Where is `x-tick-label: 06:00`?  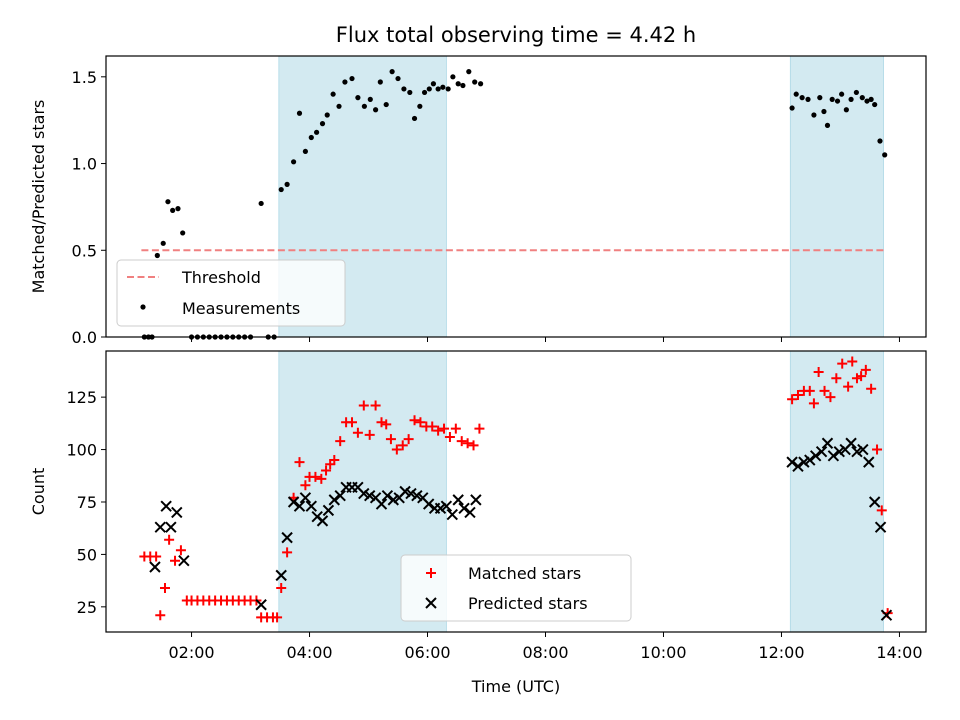 x-tick-label: 06:00 is located at coordinates (427, 652).